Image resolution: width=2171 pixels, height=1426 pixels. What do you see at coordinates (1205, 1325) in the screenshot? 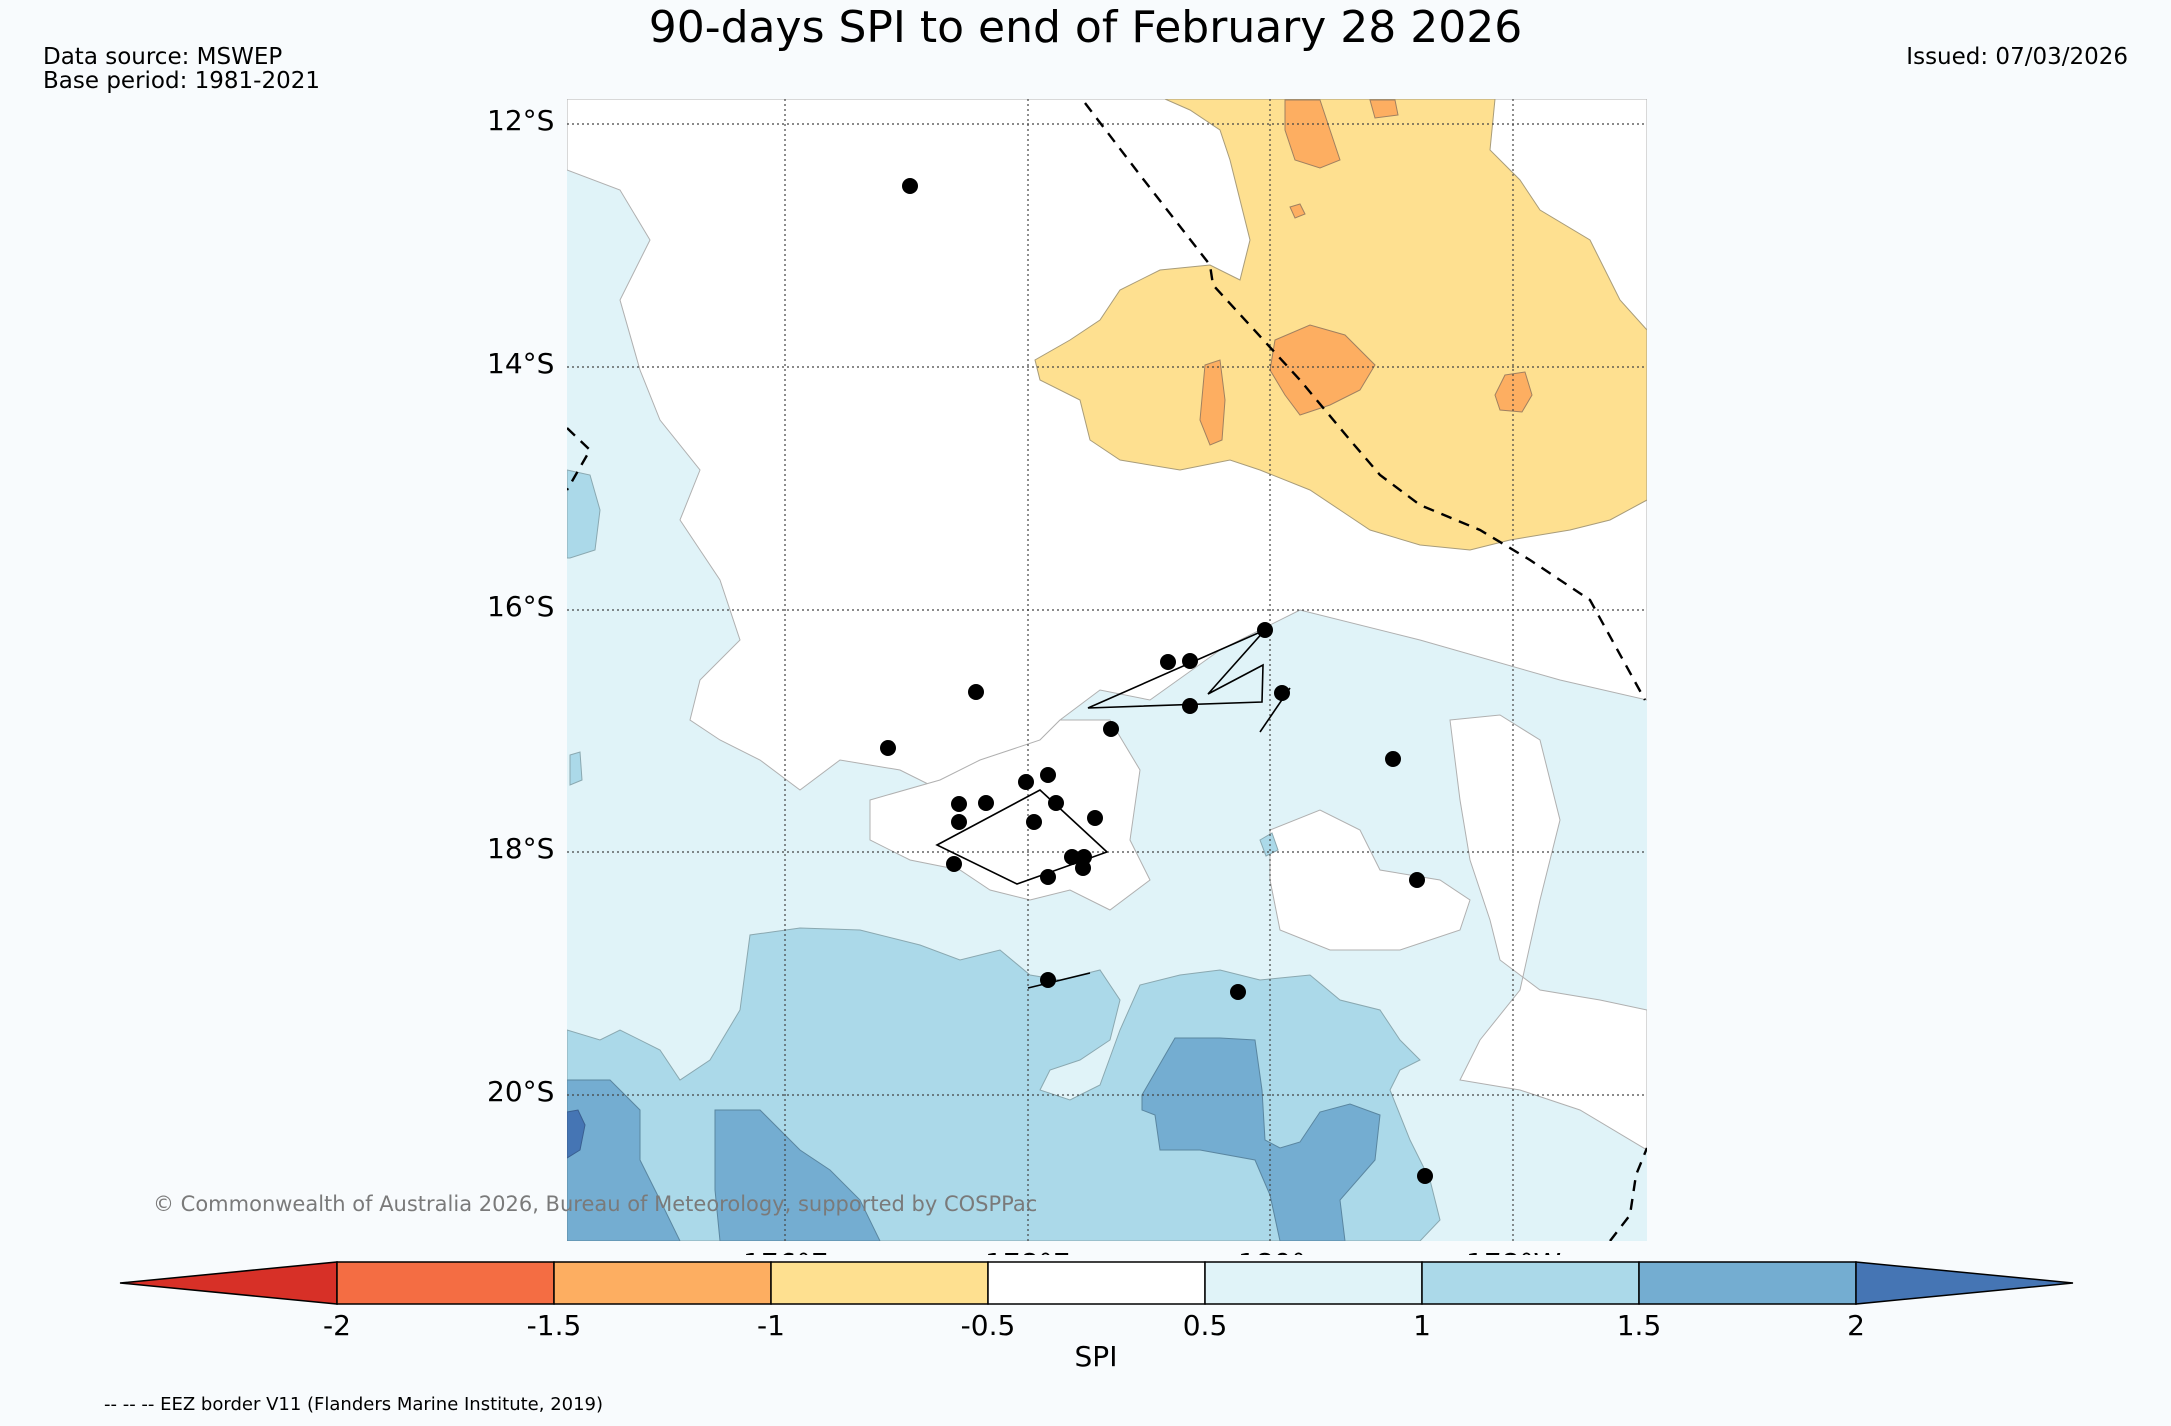
I see `colorbar-tick-label: 0.5` at bounding box center [1205, 1325].